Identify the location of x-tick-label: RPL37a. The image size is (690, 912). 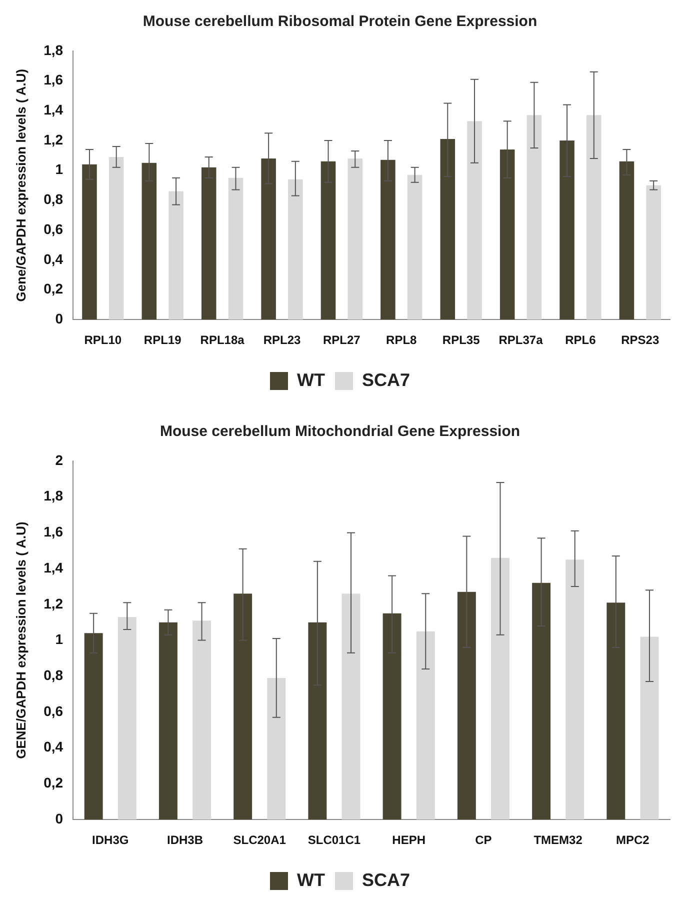
(521, 340).